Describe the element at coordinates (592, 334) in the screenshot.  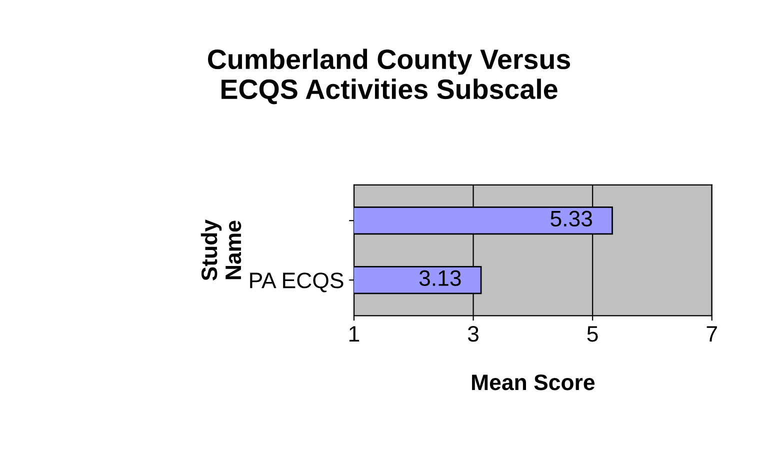
I see `x-tick-label: 5` at that location.